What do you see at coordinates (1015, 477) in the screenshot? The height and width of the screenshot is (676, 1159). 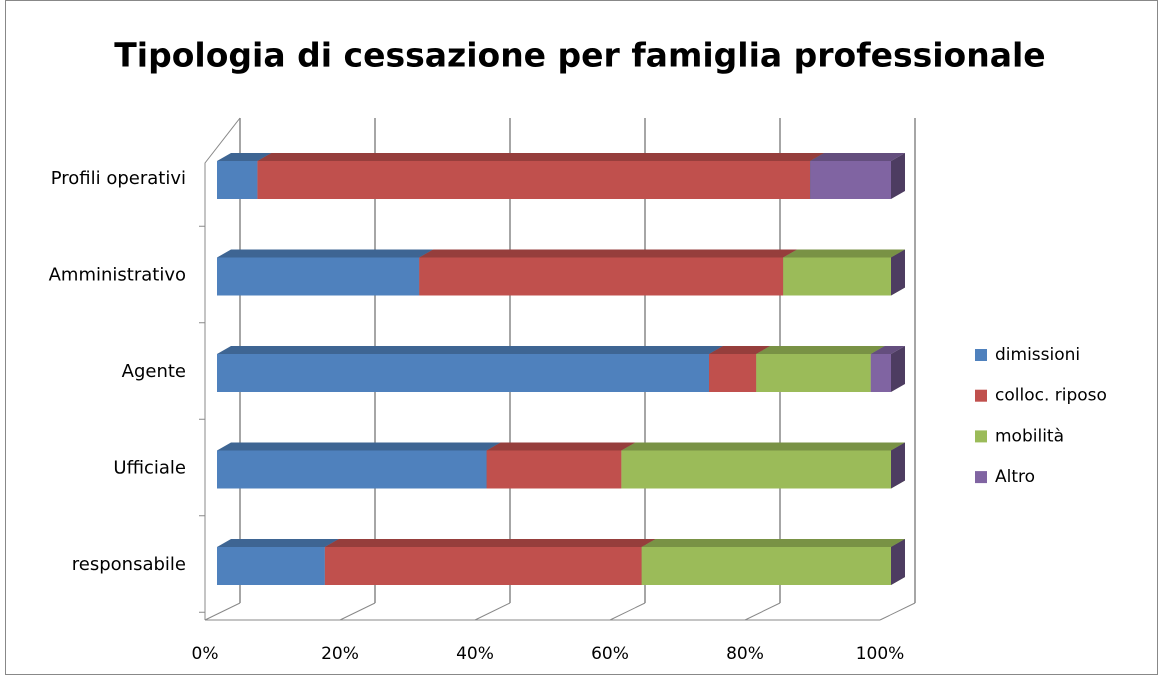 I see `legend-label: Altro` at bounding box center [1015, 477].